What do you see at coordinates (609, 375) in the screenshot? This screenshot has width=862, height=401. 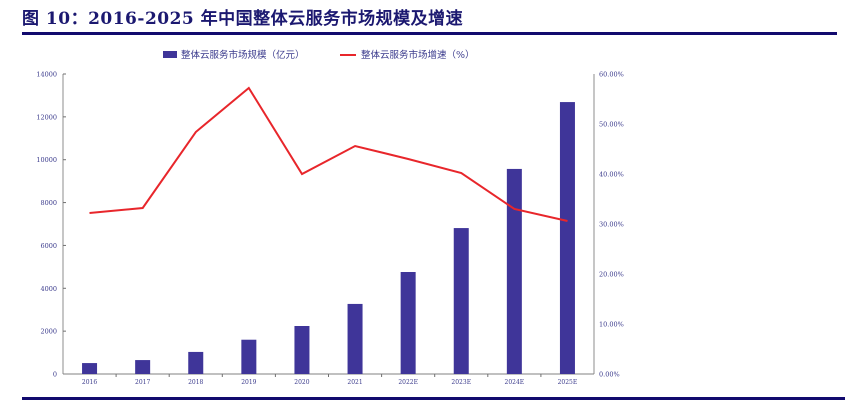 I see `right-tick-label: 0.00%` at bounding box center [609, 375].